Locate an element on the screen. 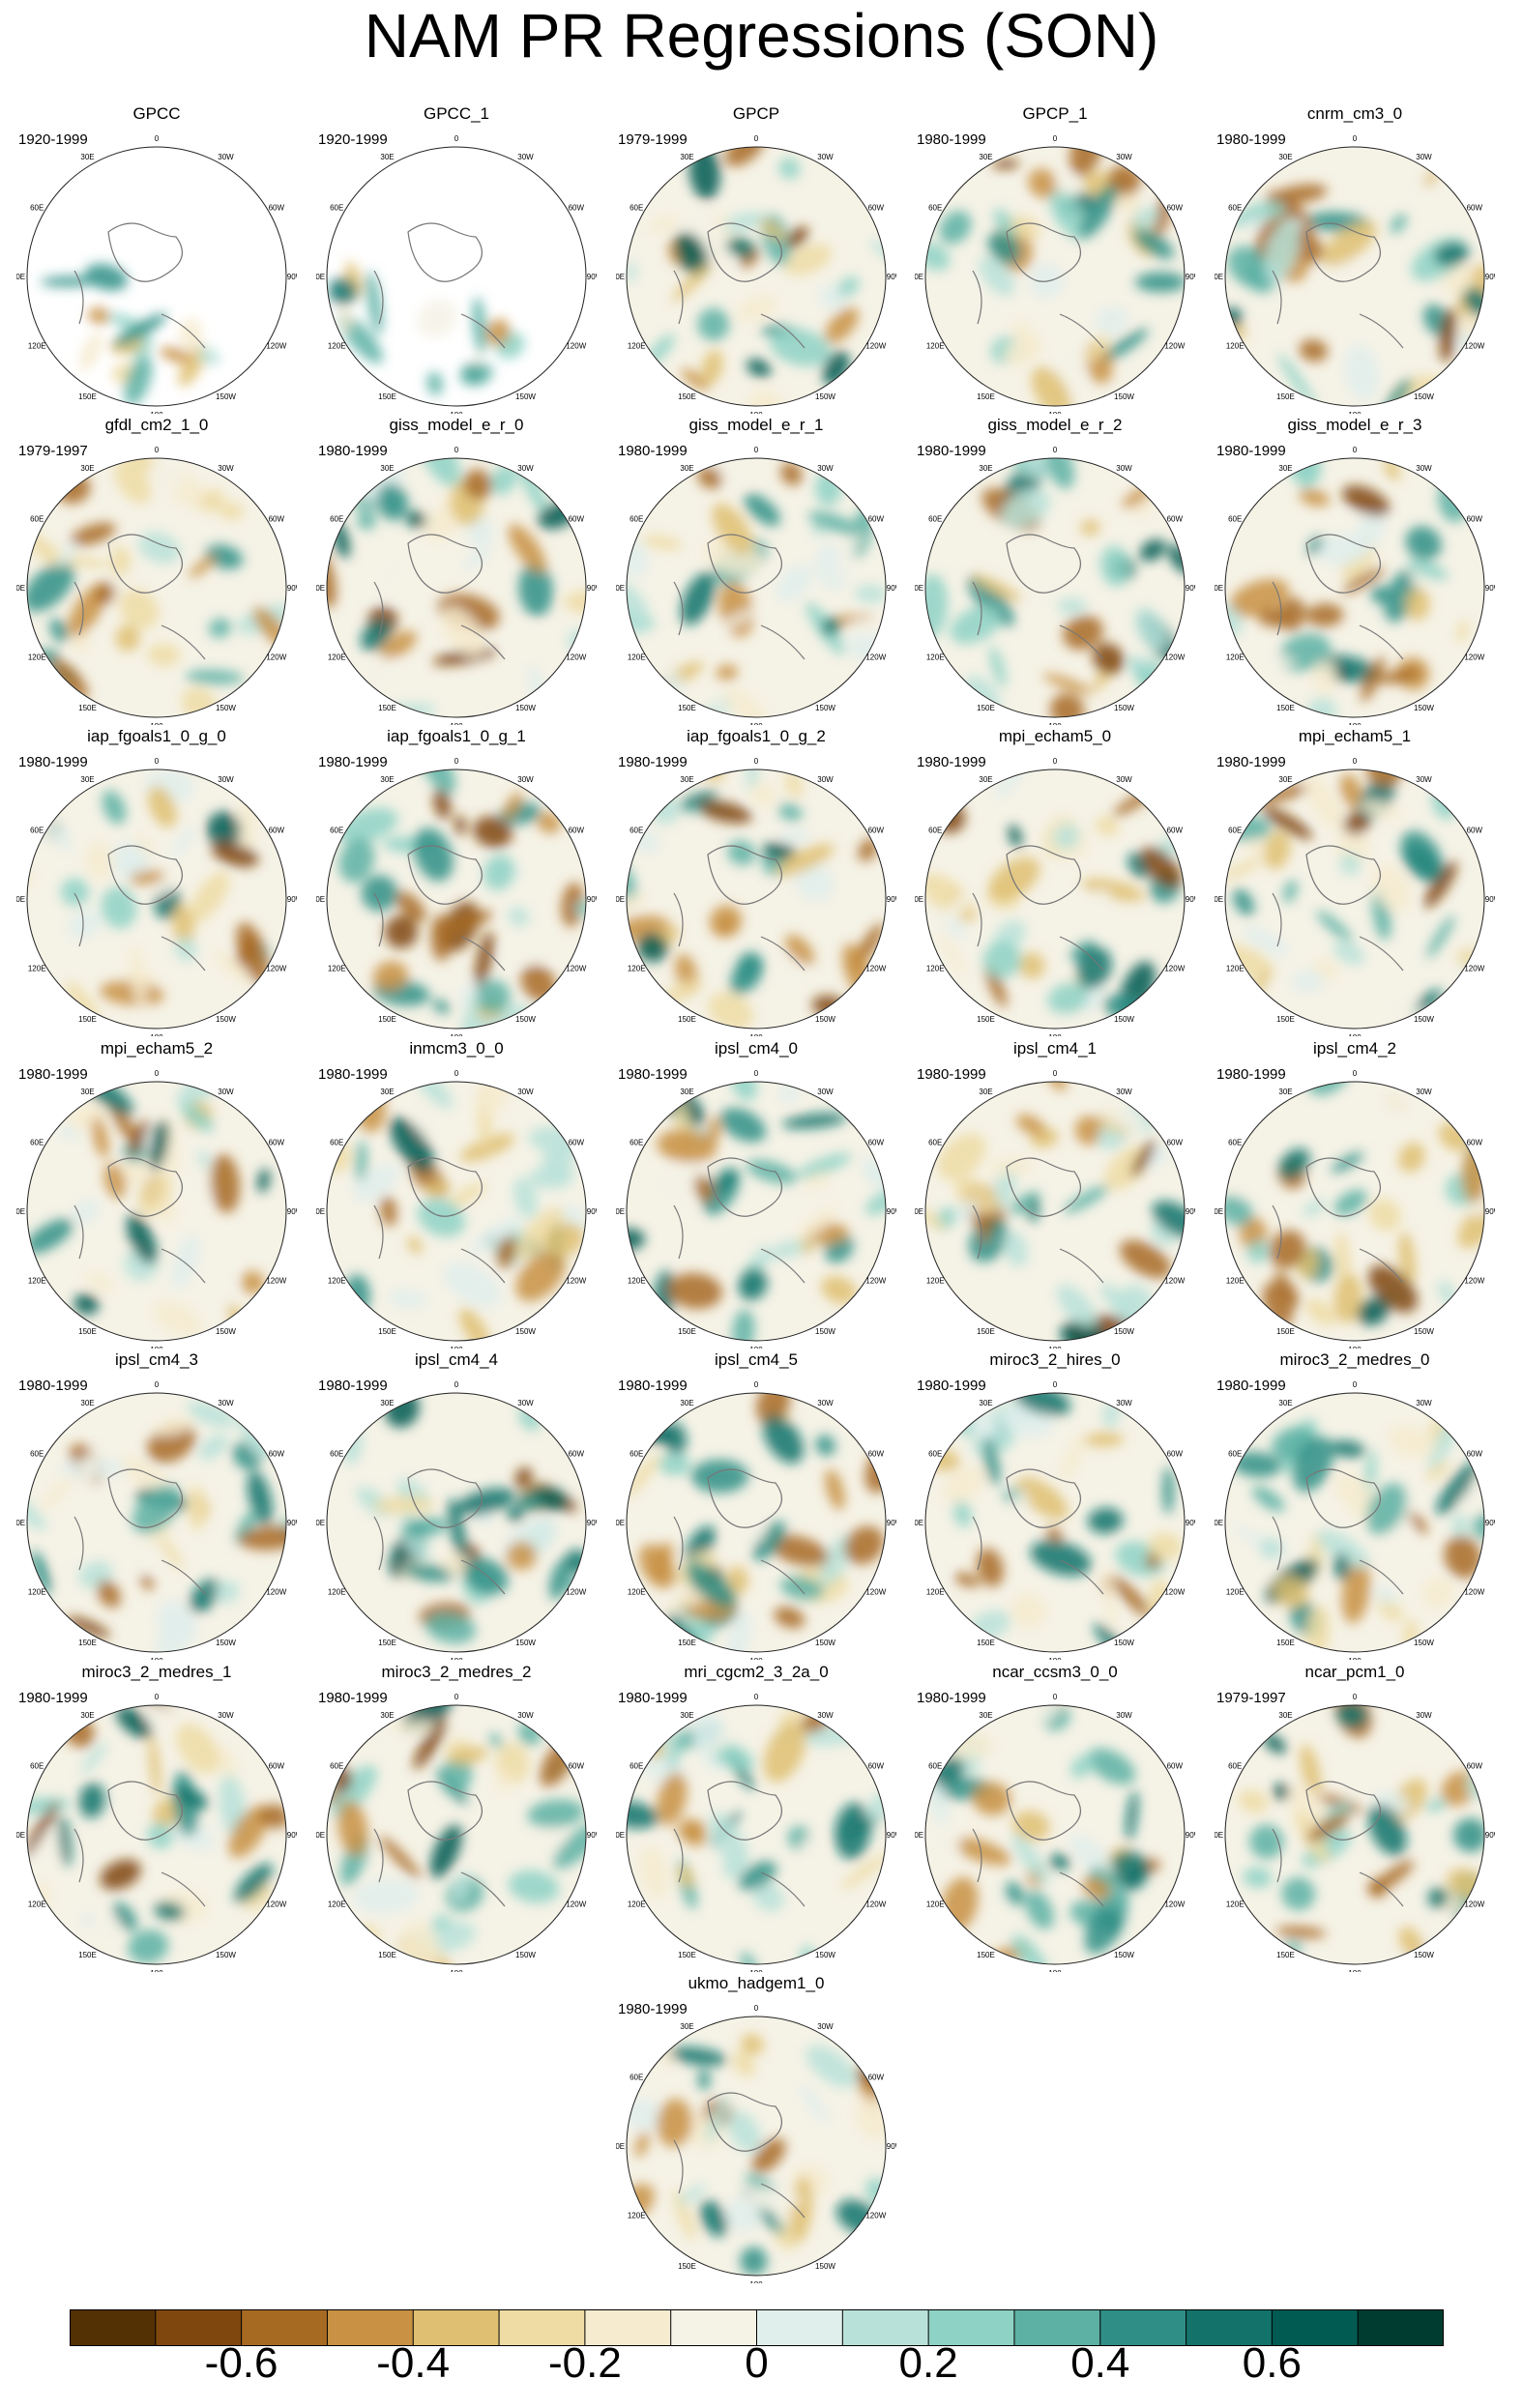  panel-title: miroc3_2_medres_2 is located at coordinates (456, 1672).